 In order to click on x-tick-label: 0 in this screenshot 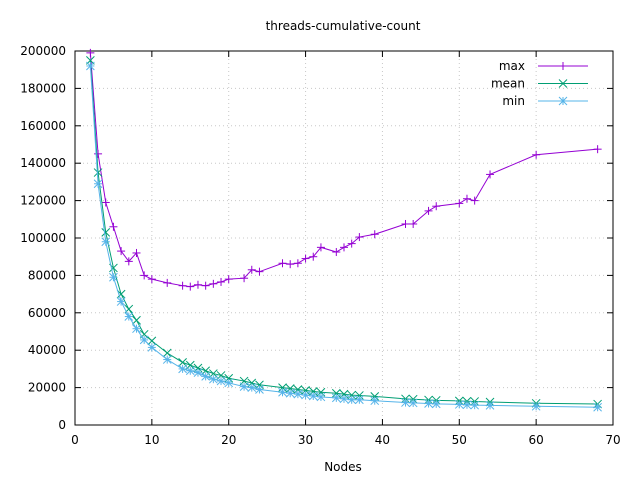, I will do `click(75, 440)`.